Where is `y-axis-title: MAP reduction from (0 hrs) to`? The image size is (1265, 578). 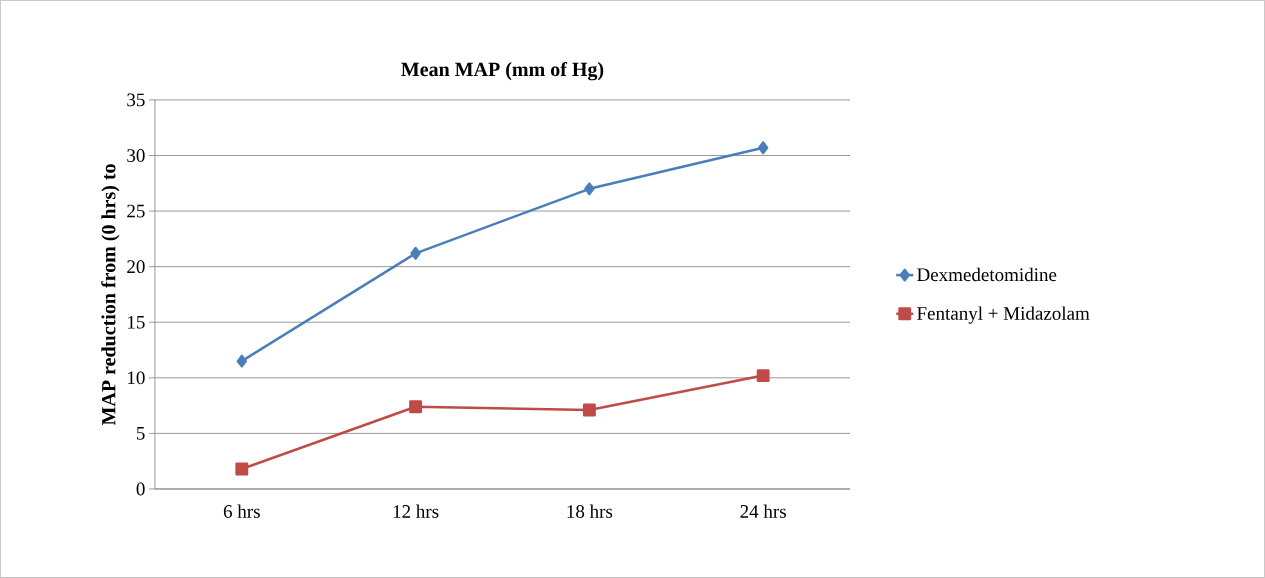 y-axis-title: MAP reduction from (0 hrs) to is located at coordinates (110, 295).